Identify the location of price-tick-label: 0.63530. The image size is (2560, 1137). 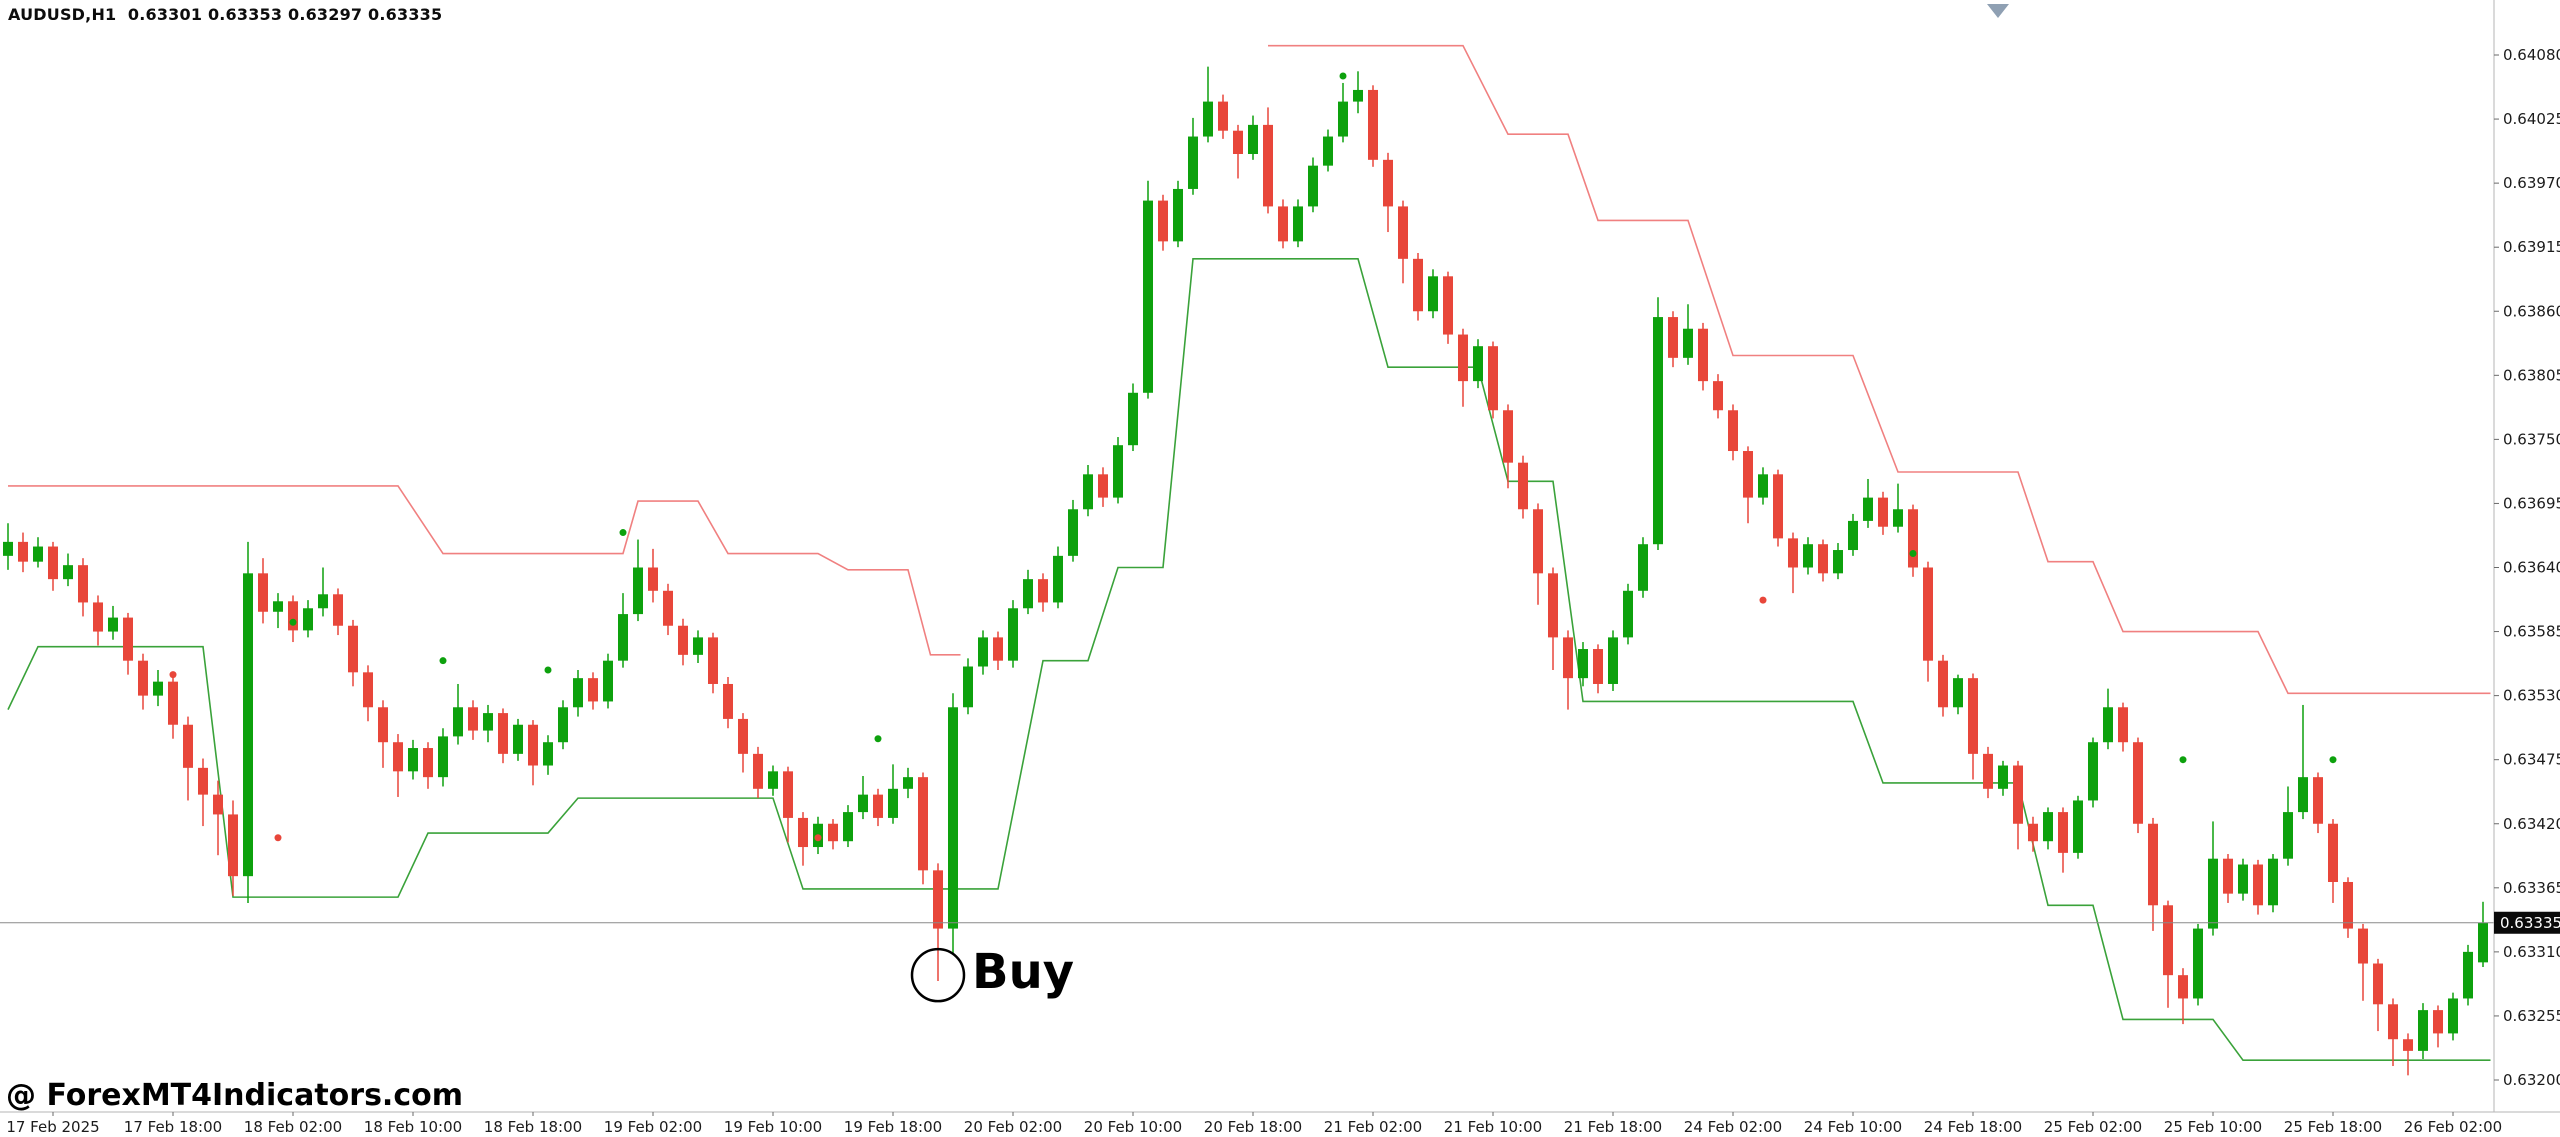
(2531, 696).